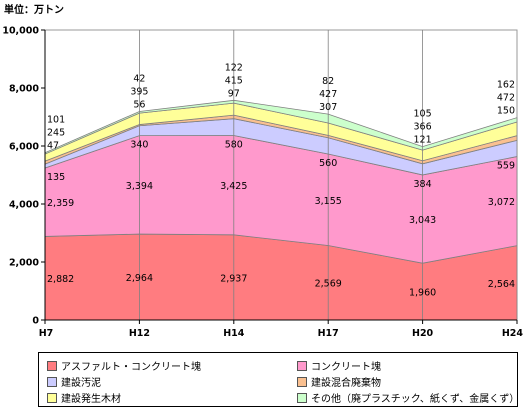  What do you see at coordinates (53, 146) in the screenshot?
I see `data-label: 47` at bounding box center [53, 146].